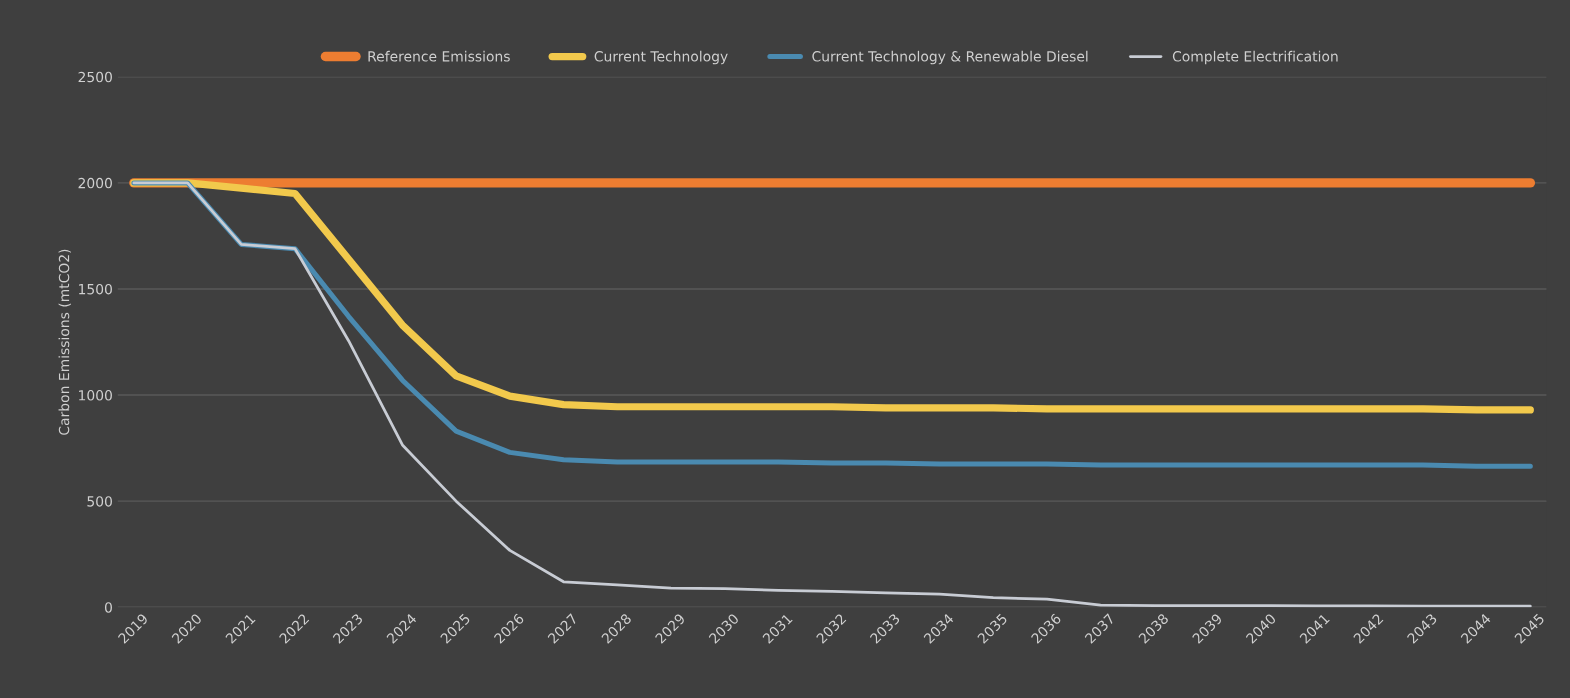  I want to click on legend-label: Current Technology, so click(661, 57).